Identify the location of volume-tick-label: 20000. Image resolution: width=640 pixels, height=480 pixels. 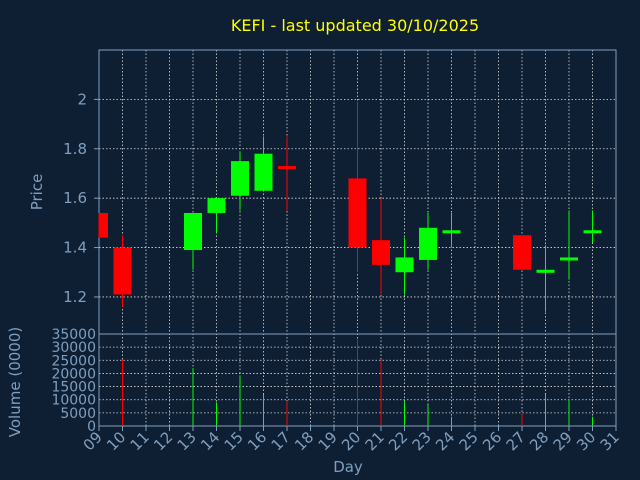
(73, 374).